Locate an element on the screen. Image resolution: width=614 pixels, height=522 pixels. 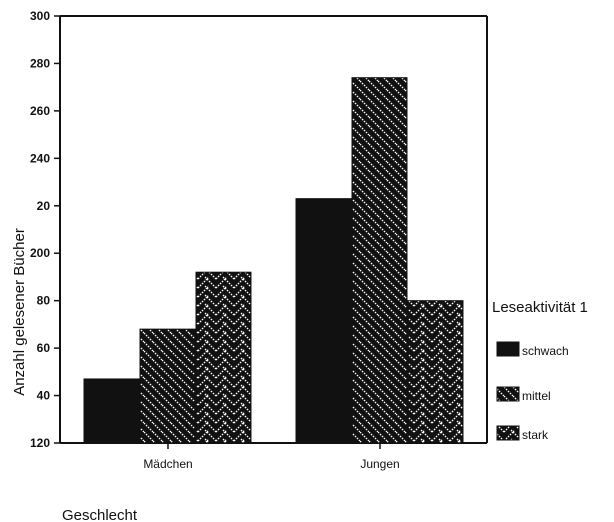
bar-stark-jungen is located at coordinates (435, 372).